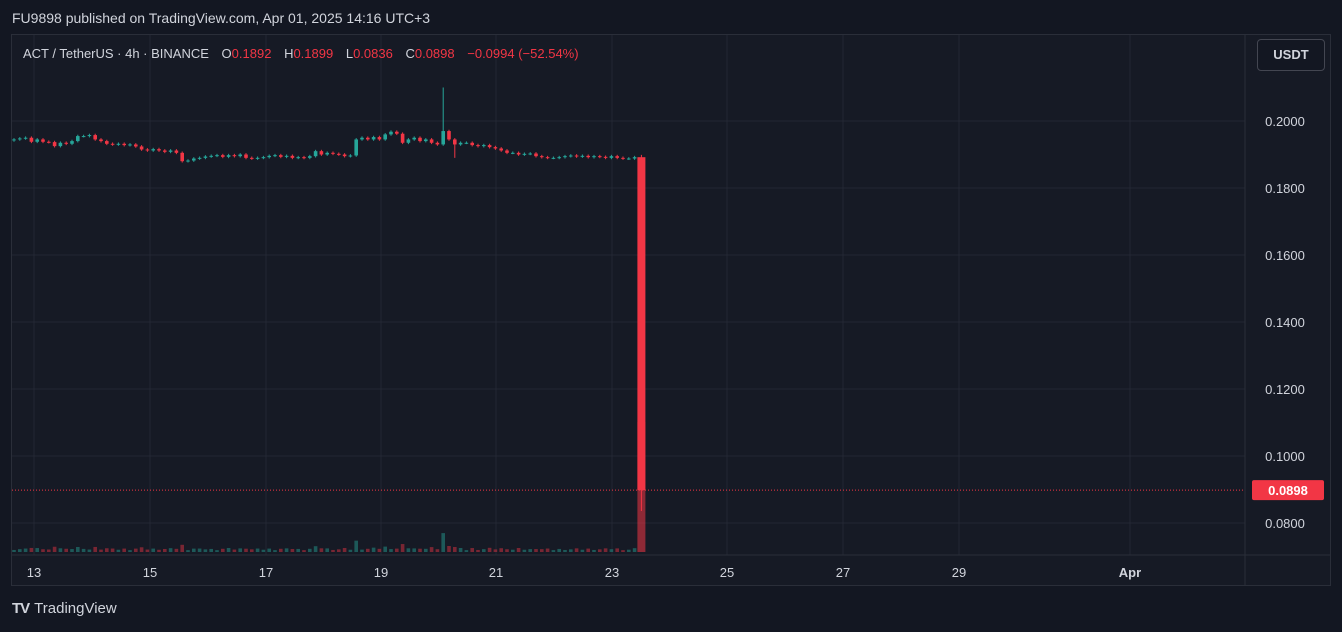 This screenshot has width=1342, height=632. I want to click on currency-button: USDT, so click(1291, 55).